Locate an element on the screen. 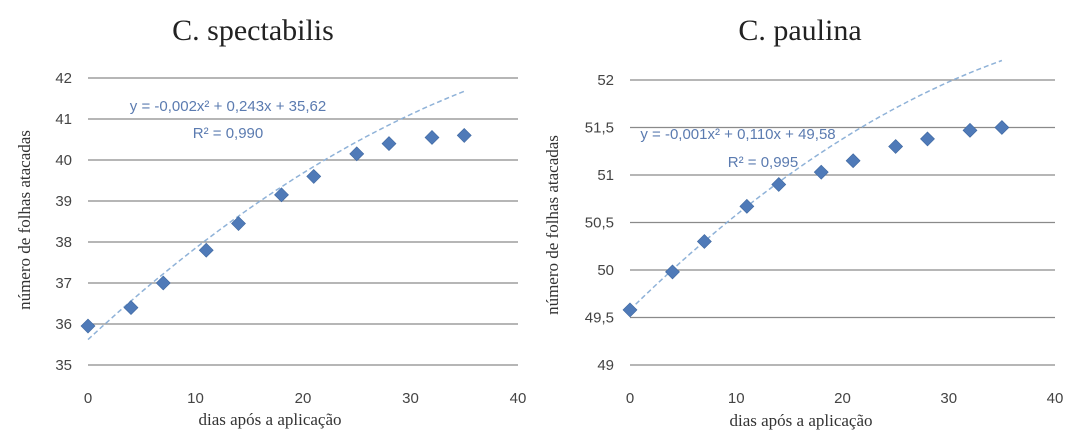 The height and width of the screenshot is (432, 1071). y-tick-label: 39 is located at coordinates (63, 201).